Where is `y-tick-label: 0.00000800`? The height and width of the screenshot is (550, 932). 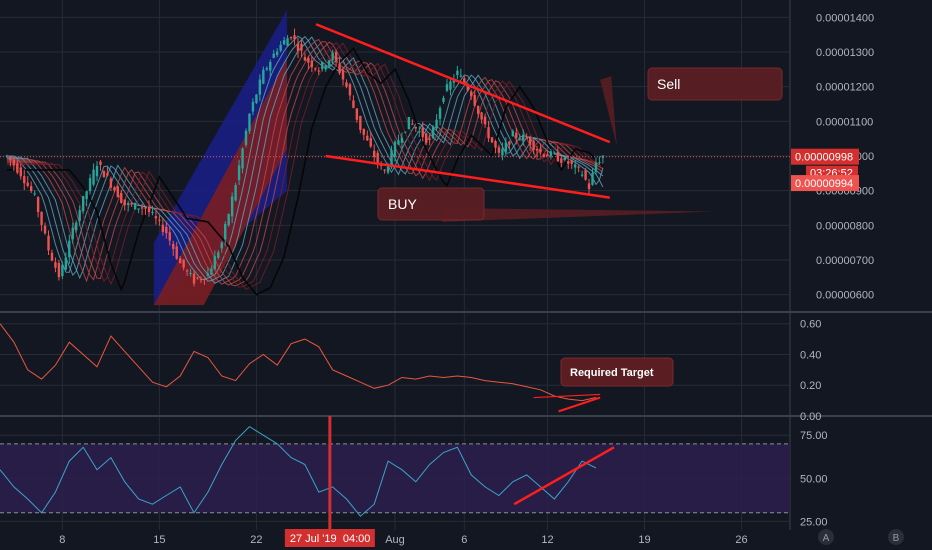
y-tick-label: 0.00000800 is located at coordinates (845, 226).